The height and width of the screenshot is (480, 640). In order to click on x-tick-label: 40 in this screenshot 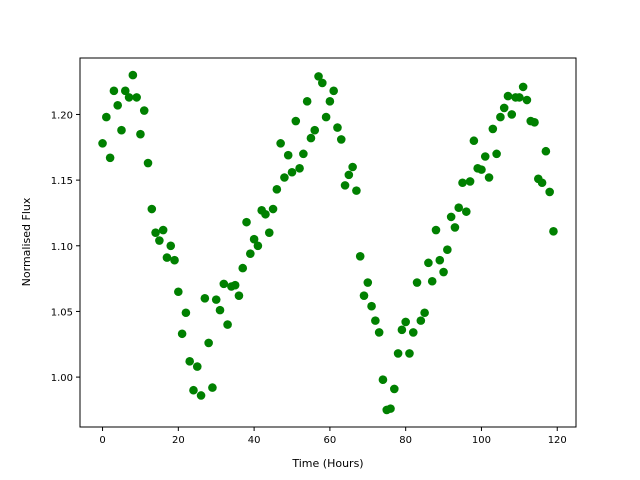, I will do `click(254, 440)`.